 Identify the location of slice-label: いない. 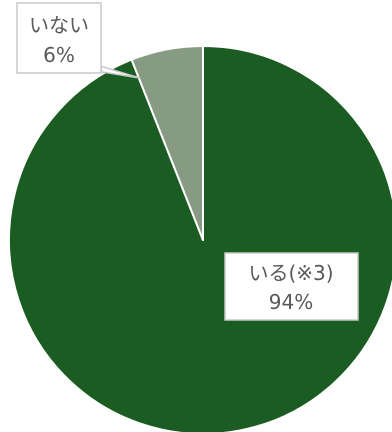
(59, 25).